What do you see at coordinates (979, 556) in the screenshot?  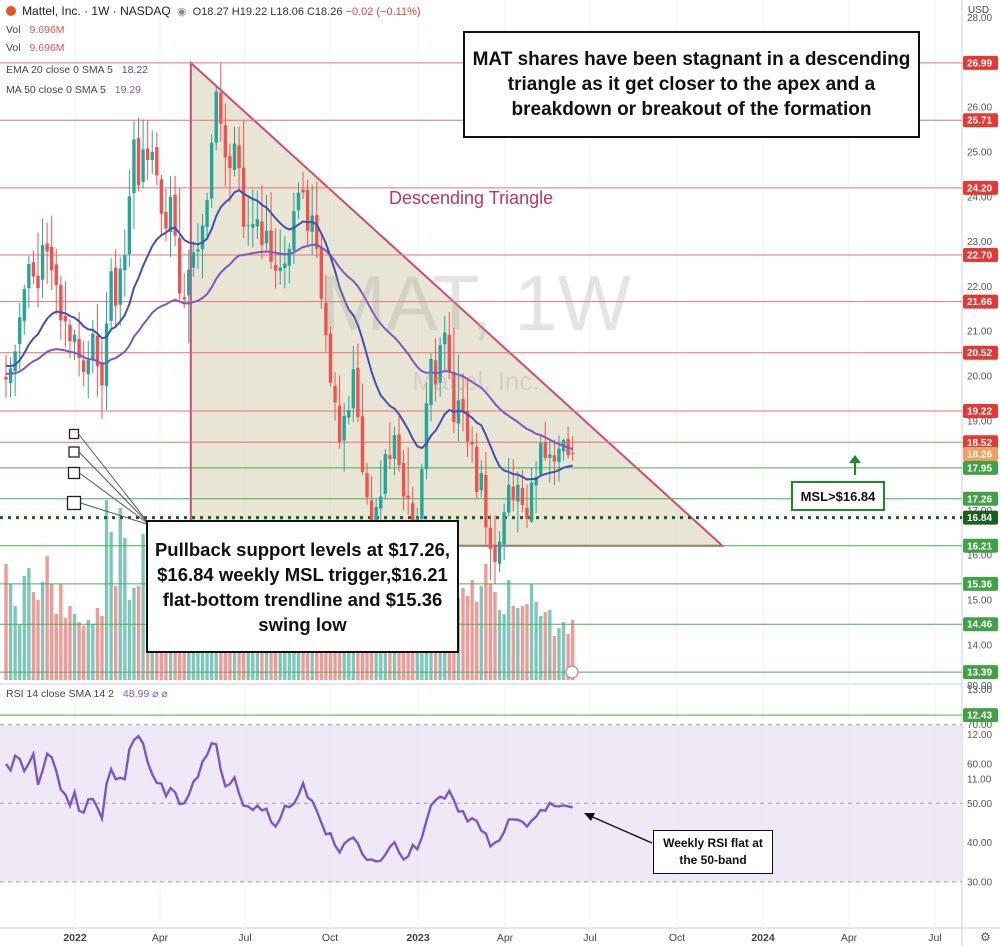 I see `price-tick-label: 16.00` at bounding box center [979, 556].